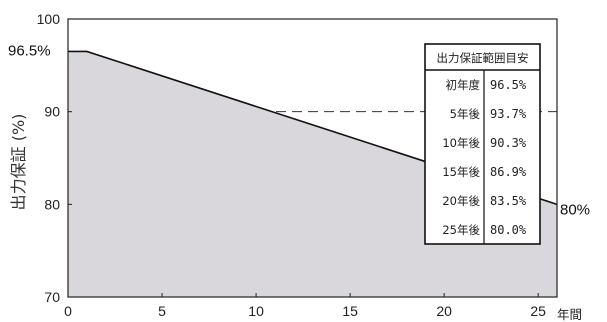 Image resolution: width=607 pixels, height=322 pixels. Describe the element at coordinates (68, 311) in the screenshot. I see `x-tick-label: 0` at that location.